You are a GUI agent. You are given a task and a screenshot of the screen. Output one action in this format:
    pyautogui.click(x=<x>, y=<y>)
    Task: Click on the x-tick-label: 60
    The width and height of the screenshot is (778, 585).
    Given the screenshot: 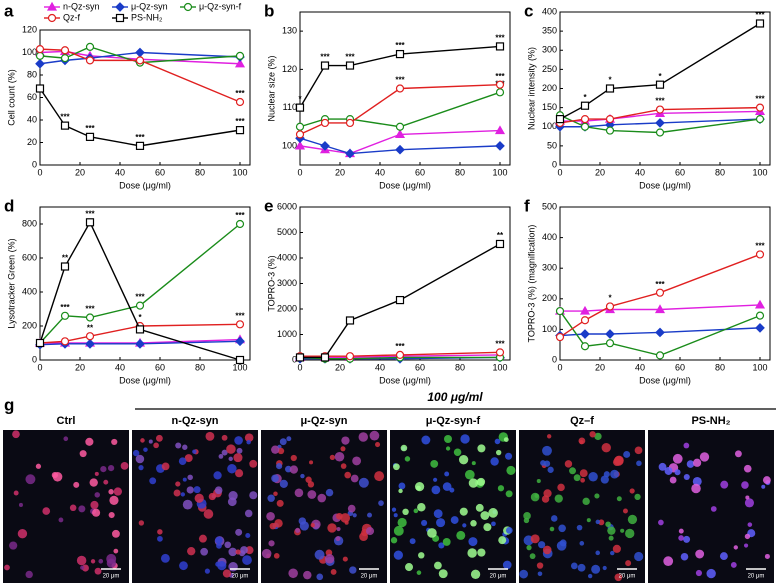 What is the action you would take?
    pyautogui.click(x=680, y=172)
    